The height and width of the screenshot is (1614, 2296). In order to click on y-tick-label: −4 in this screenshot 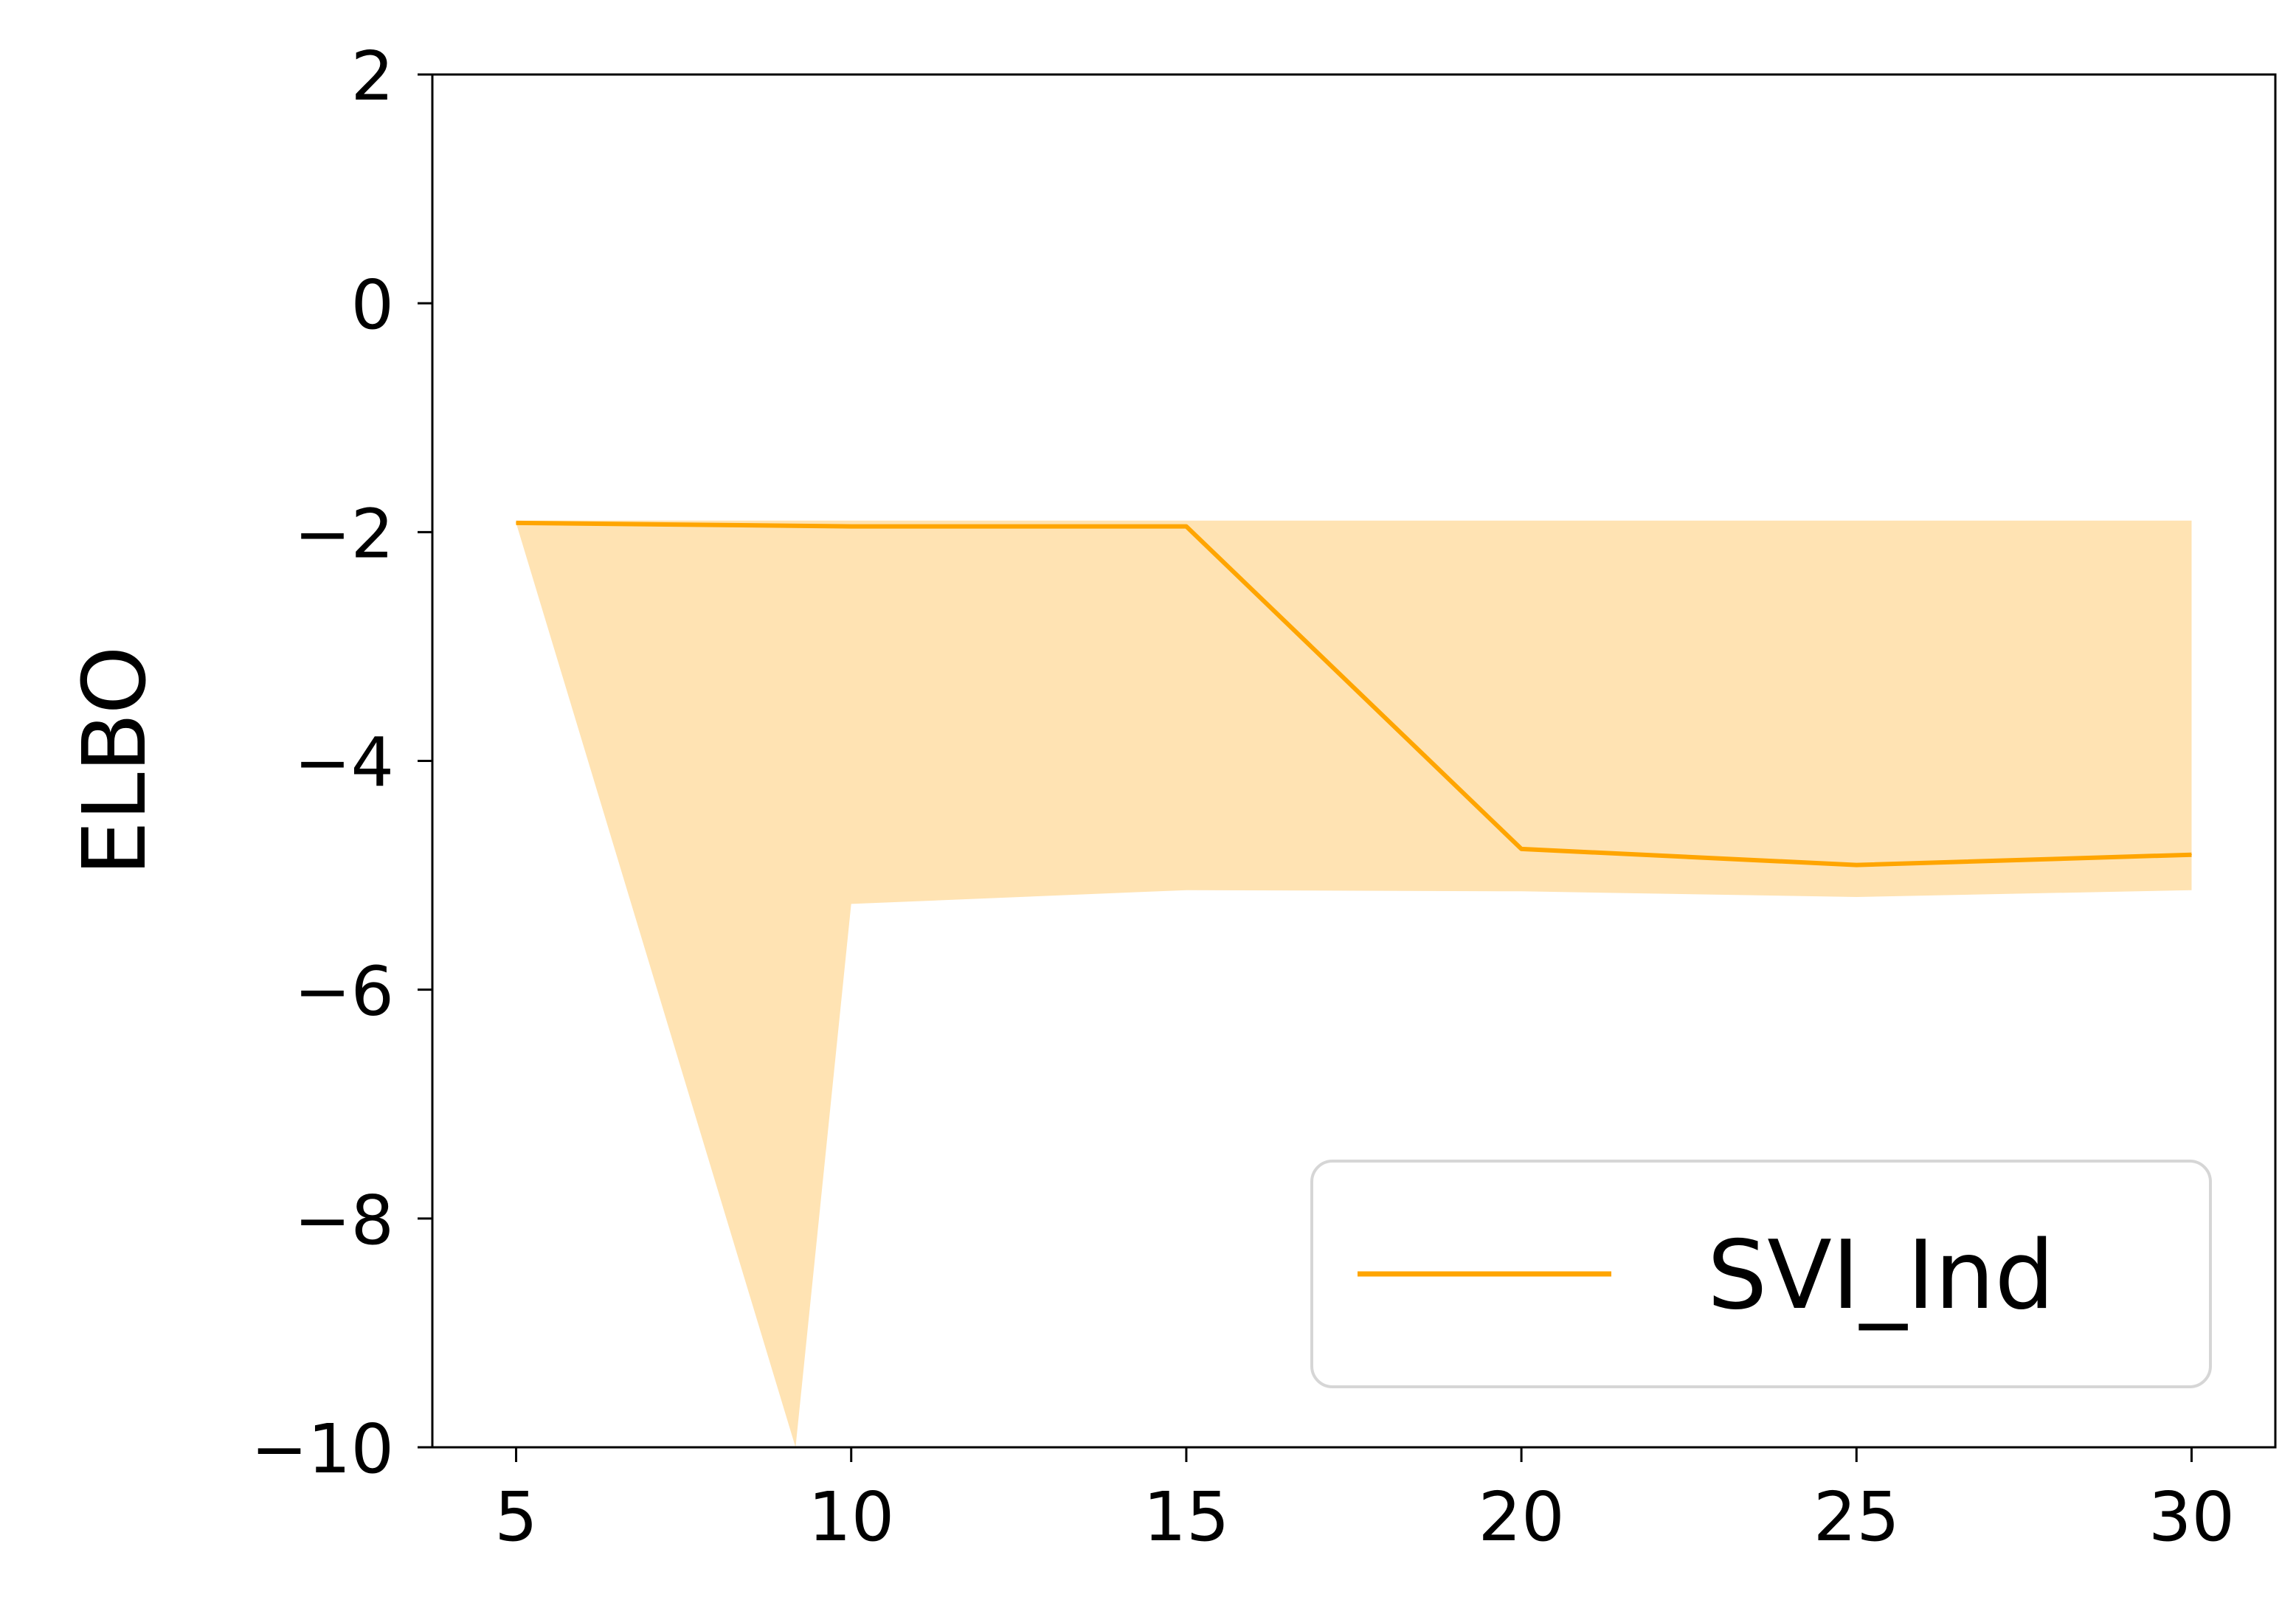, I will do `click(344, 763)`.